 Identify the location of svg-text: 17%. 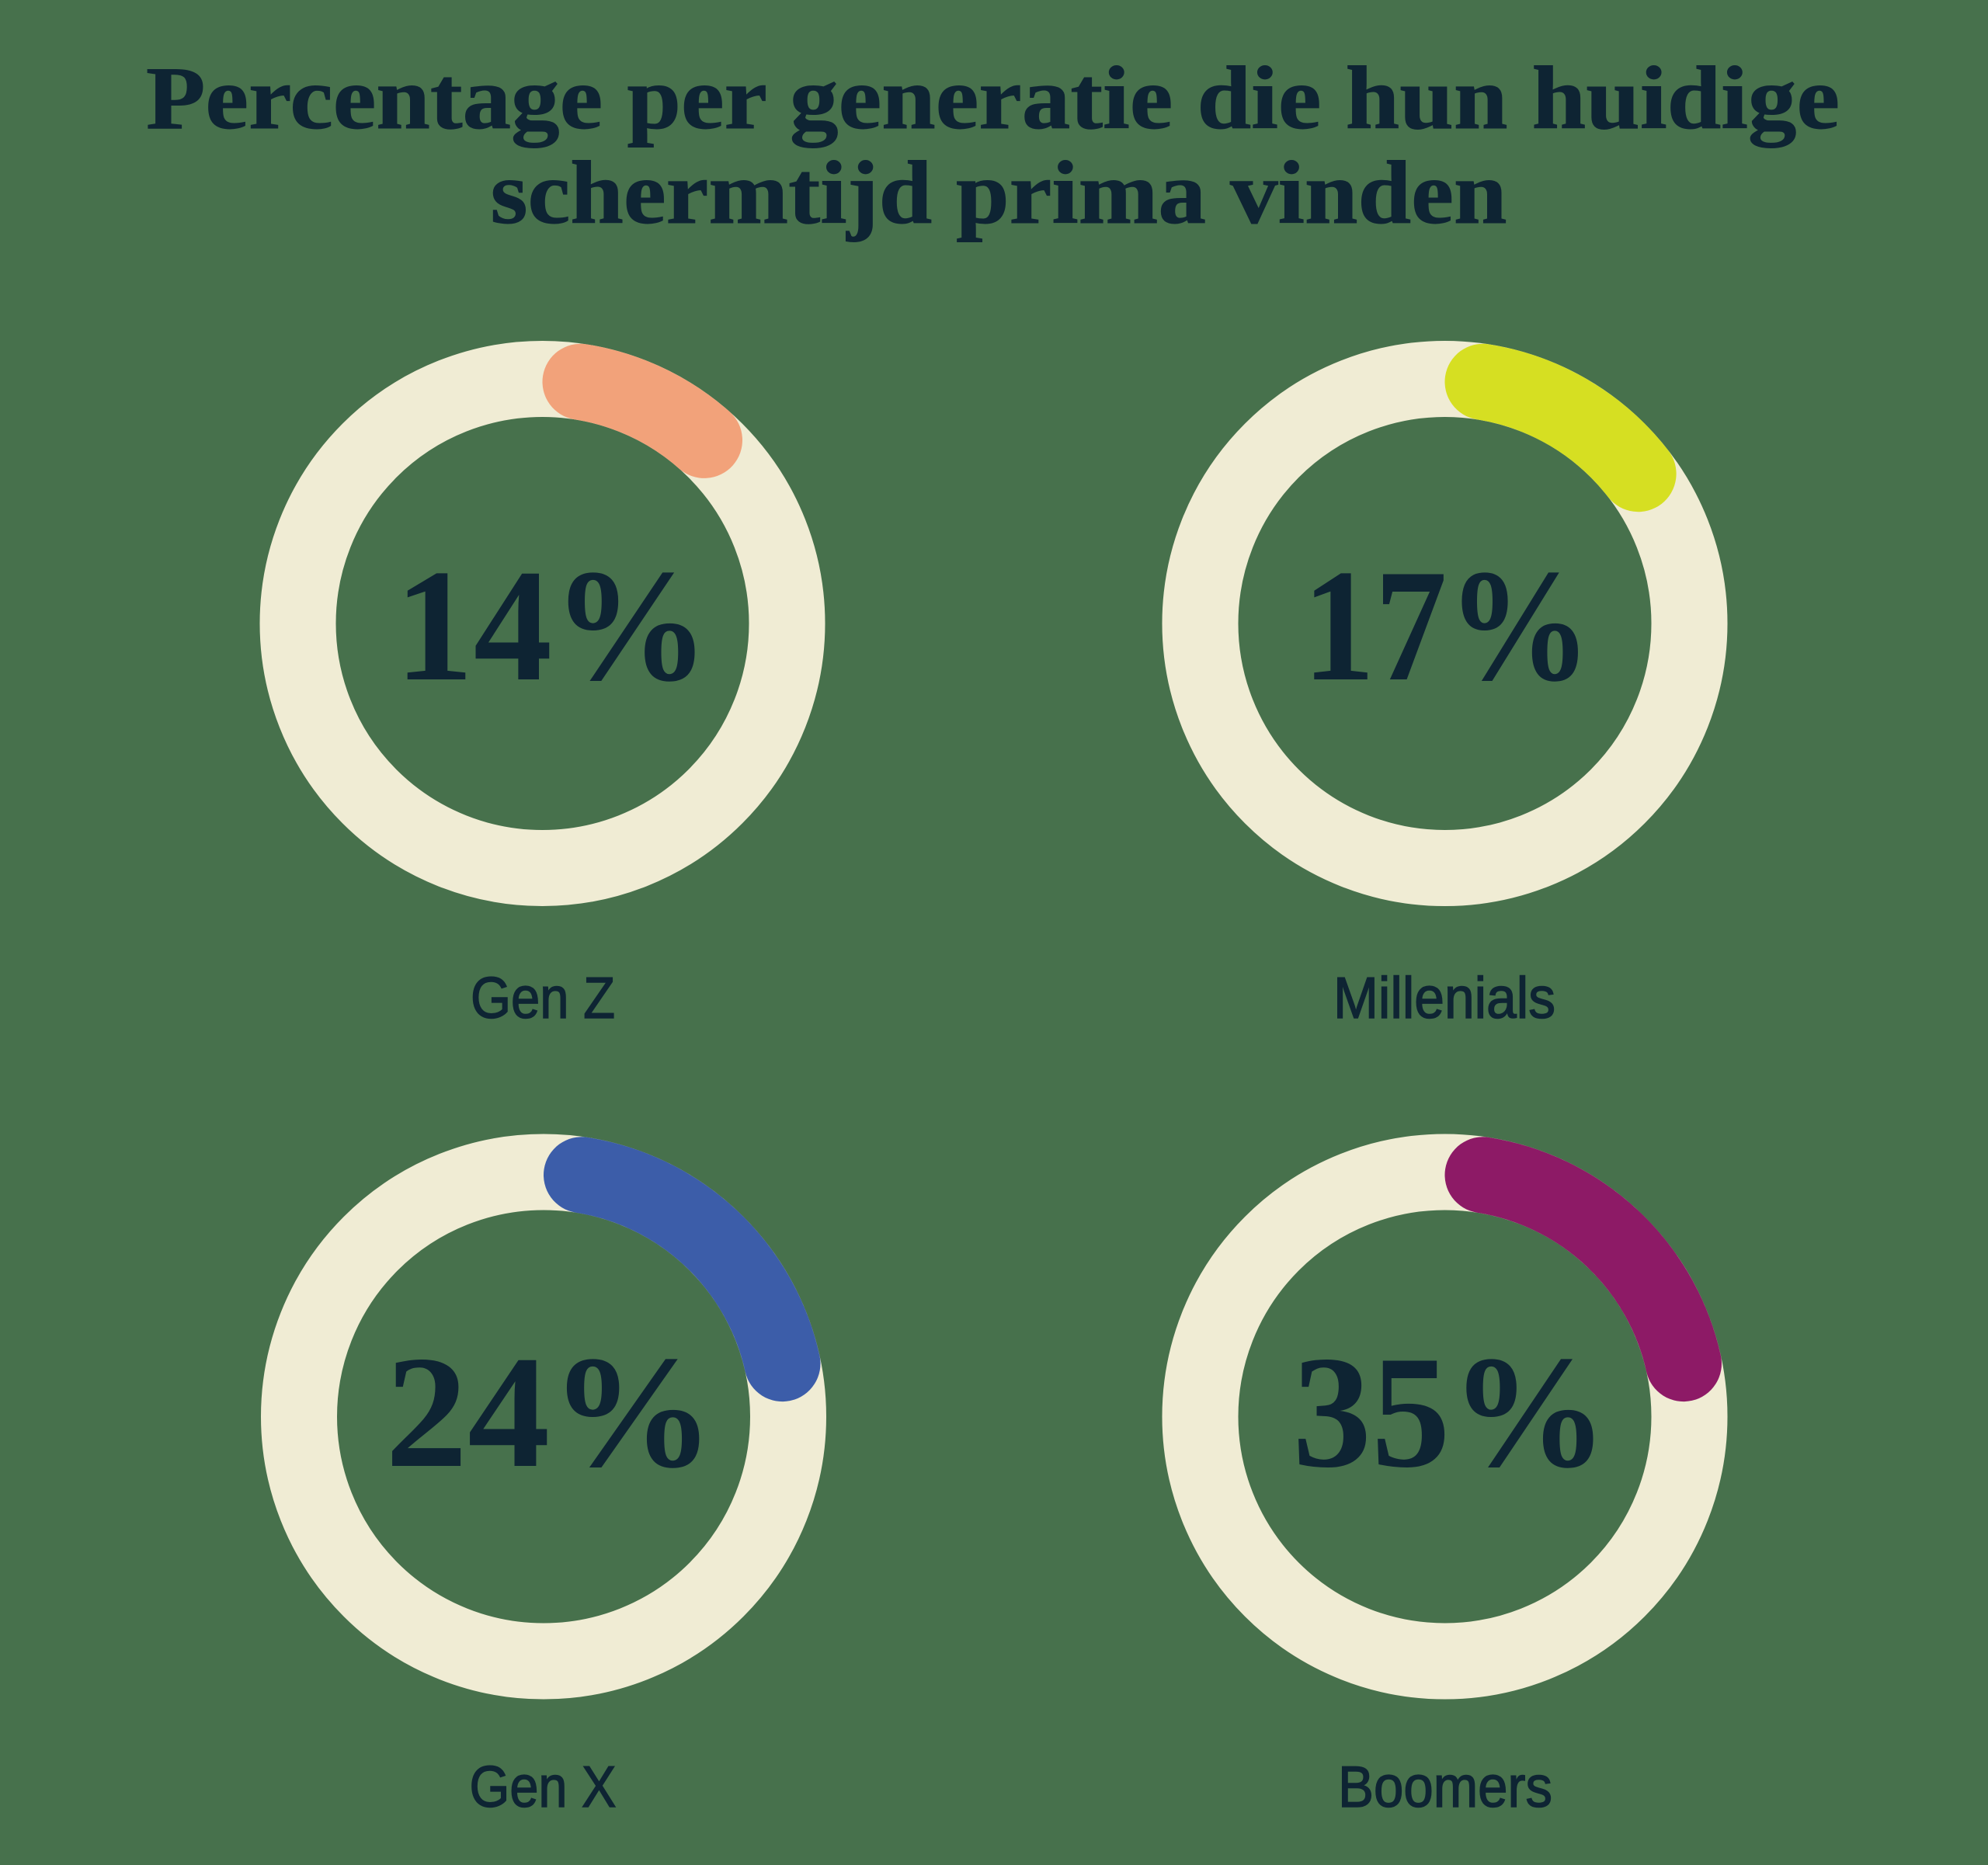
(1447, 625).